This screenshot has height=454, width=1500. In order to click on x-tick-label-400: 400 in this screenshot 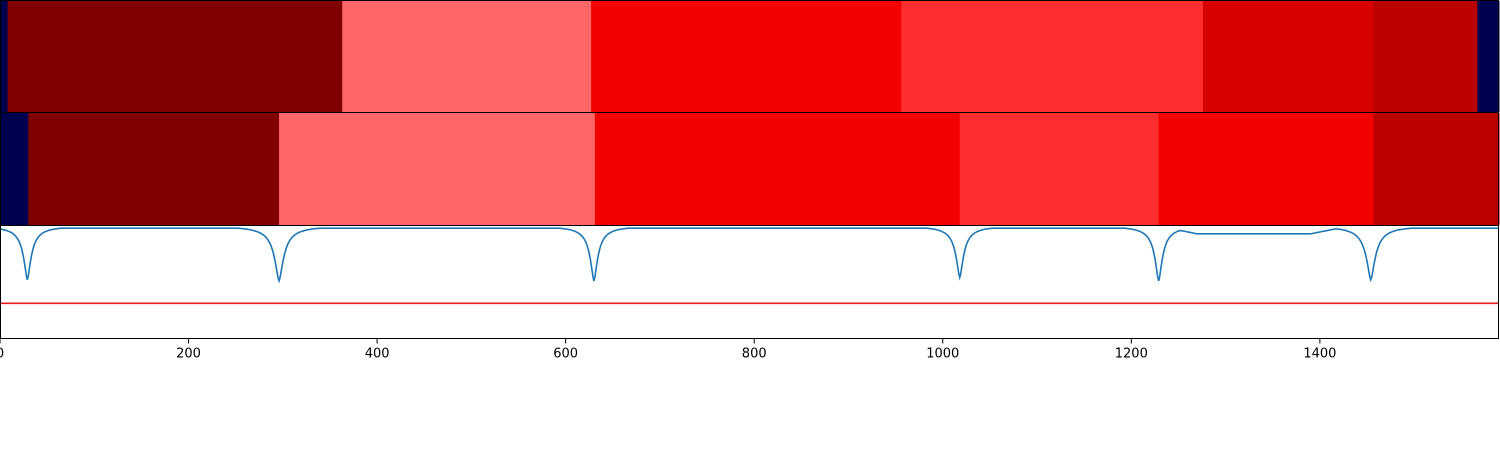, I will do `click(377, 354)`.